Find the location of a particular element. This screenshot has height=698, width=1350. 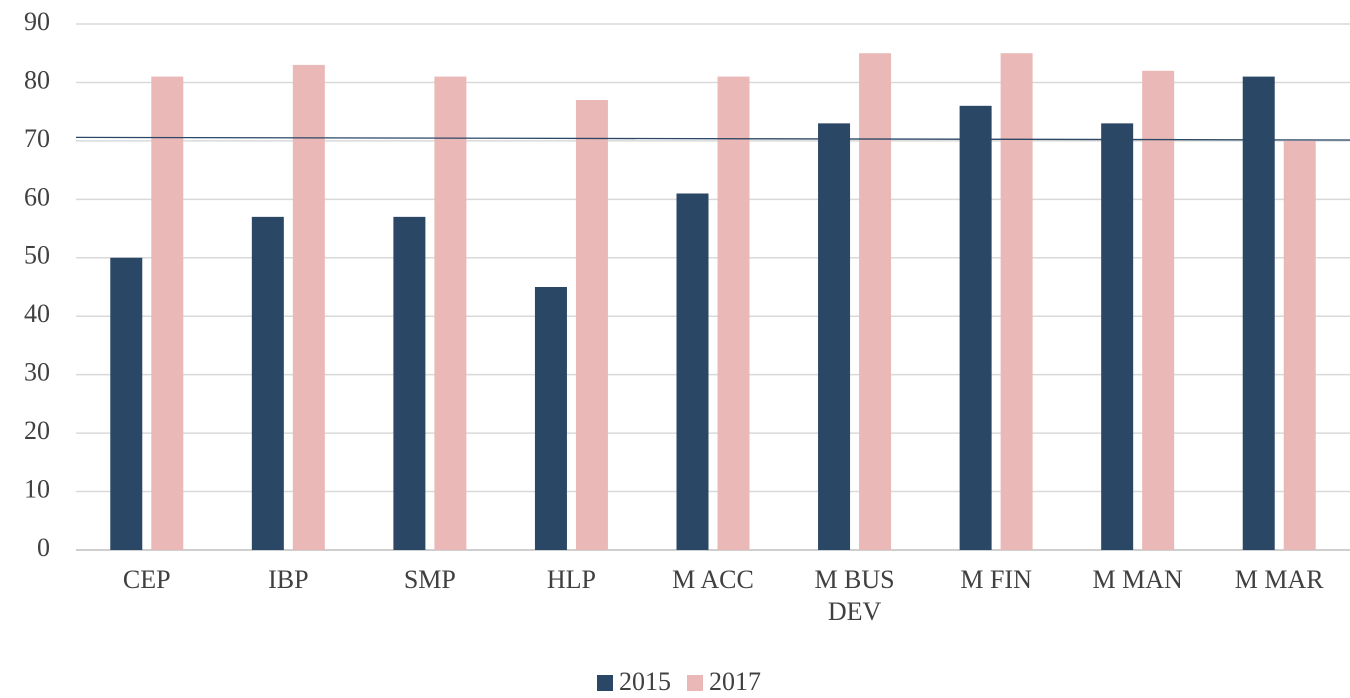

y-tick-label: 0 is located at coordinates (43, 547).